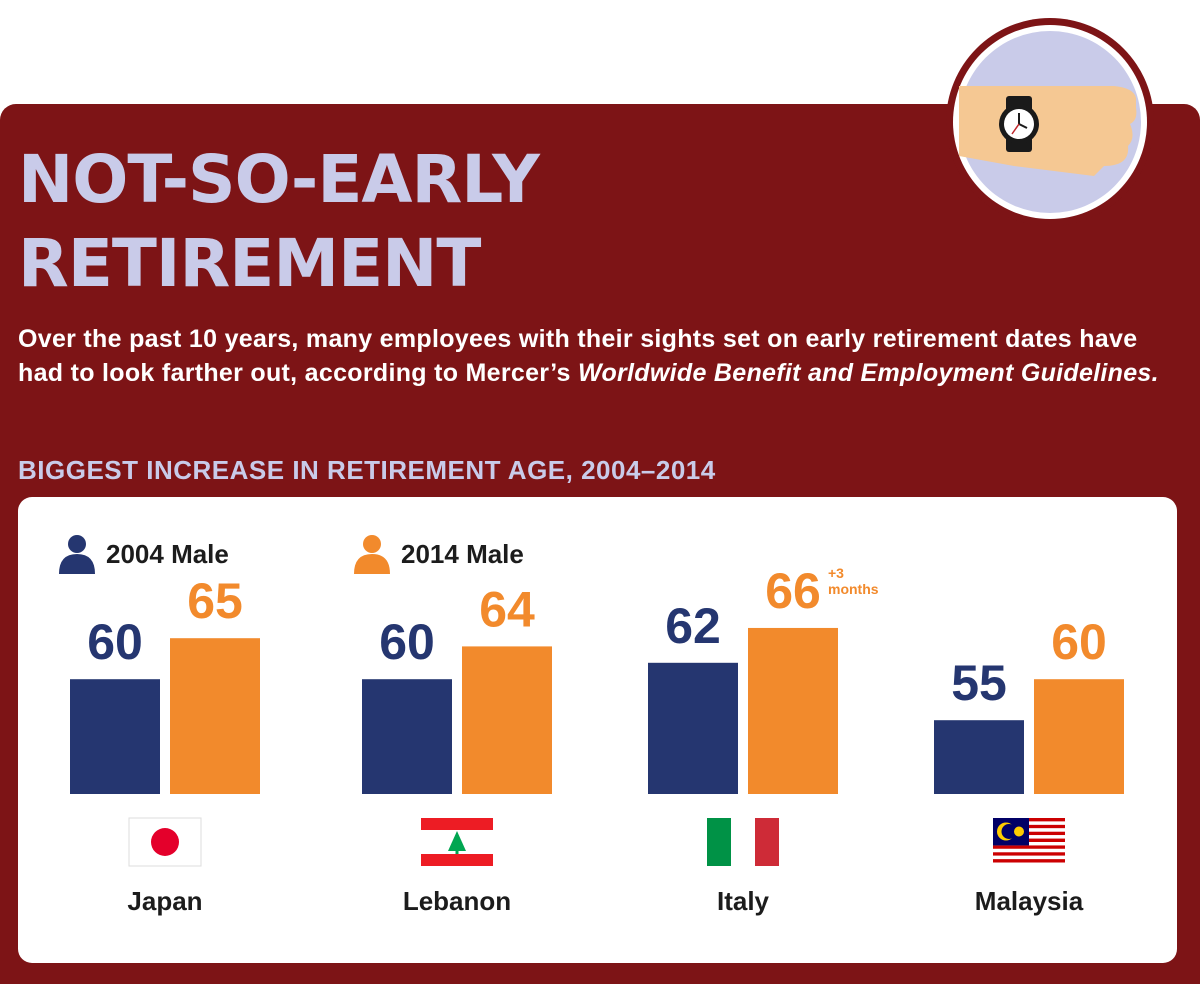 This screenshot has width=1200, height=984. I want to click on title-line-2: RETIREMENT, so click(249, 263).